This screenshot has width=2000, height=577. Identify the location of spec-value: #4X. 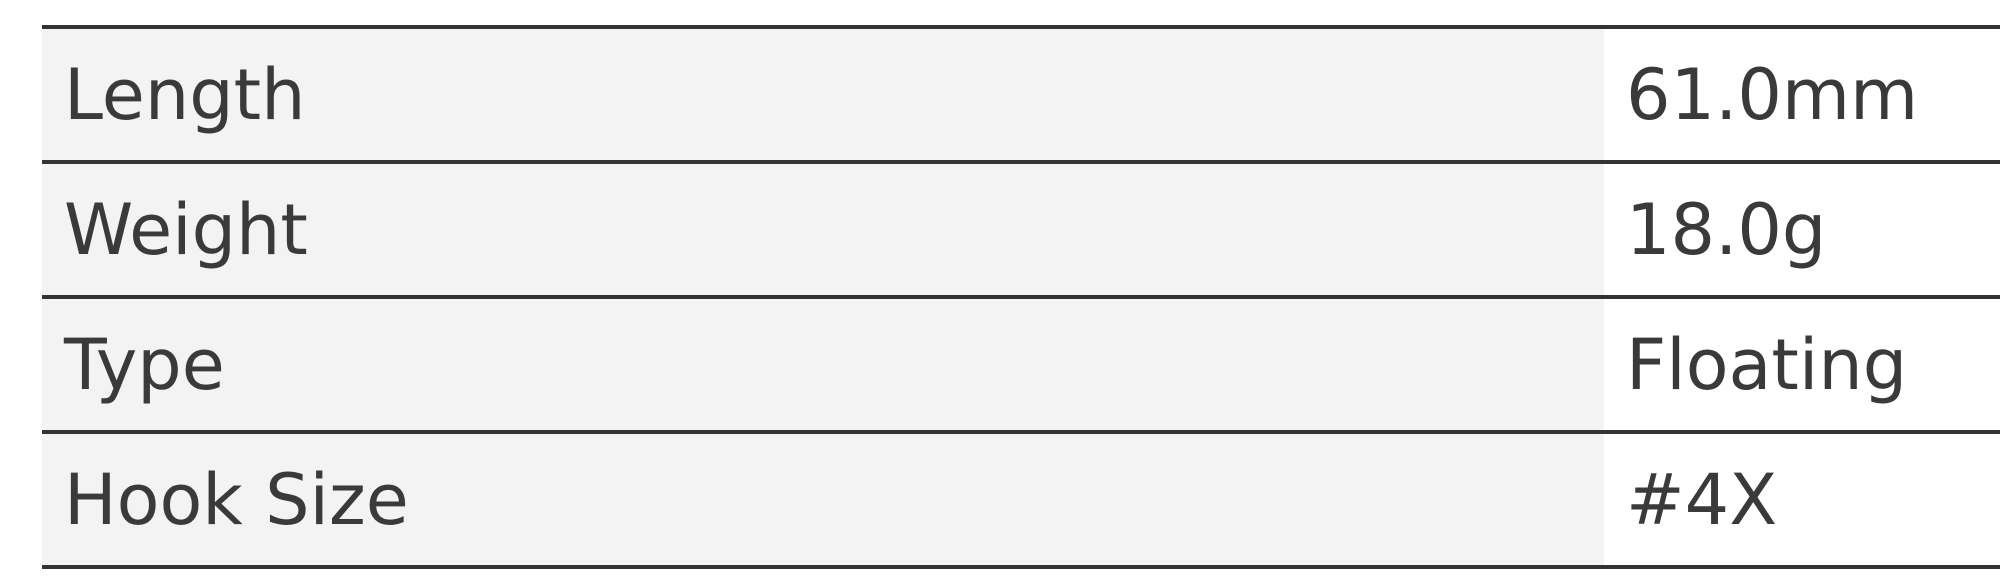
(1802, 499).